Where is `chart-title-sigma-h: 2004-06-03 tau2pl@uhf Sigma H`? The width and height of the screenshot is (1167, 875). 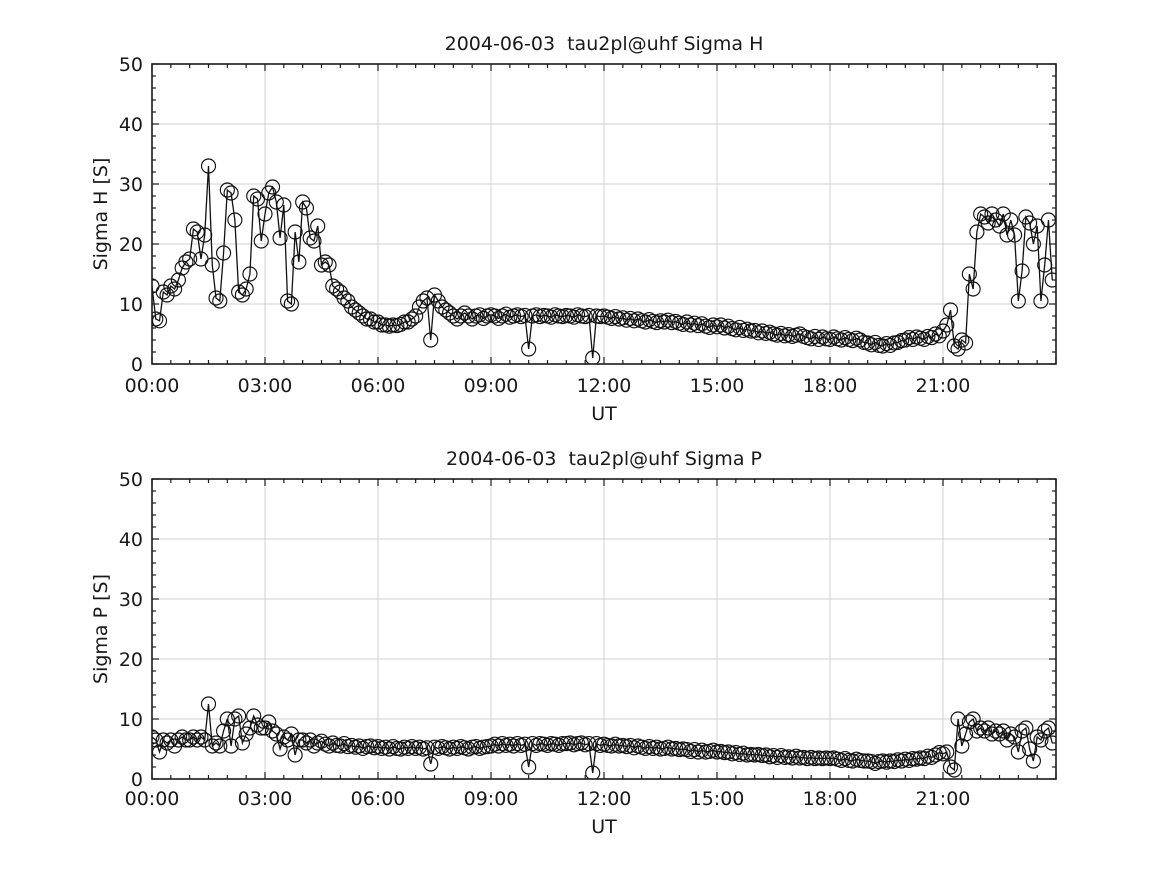 chart-title-sigma-h: 2004-06-03 tau2pl@uhf Sigma H is located at coordinates (604, 44).